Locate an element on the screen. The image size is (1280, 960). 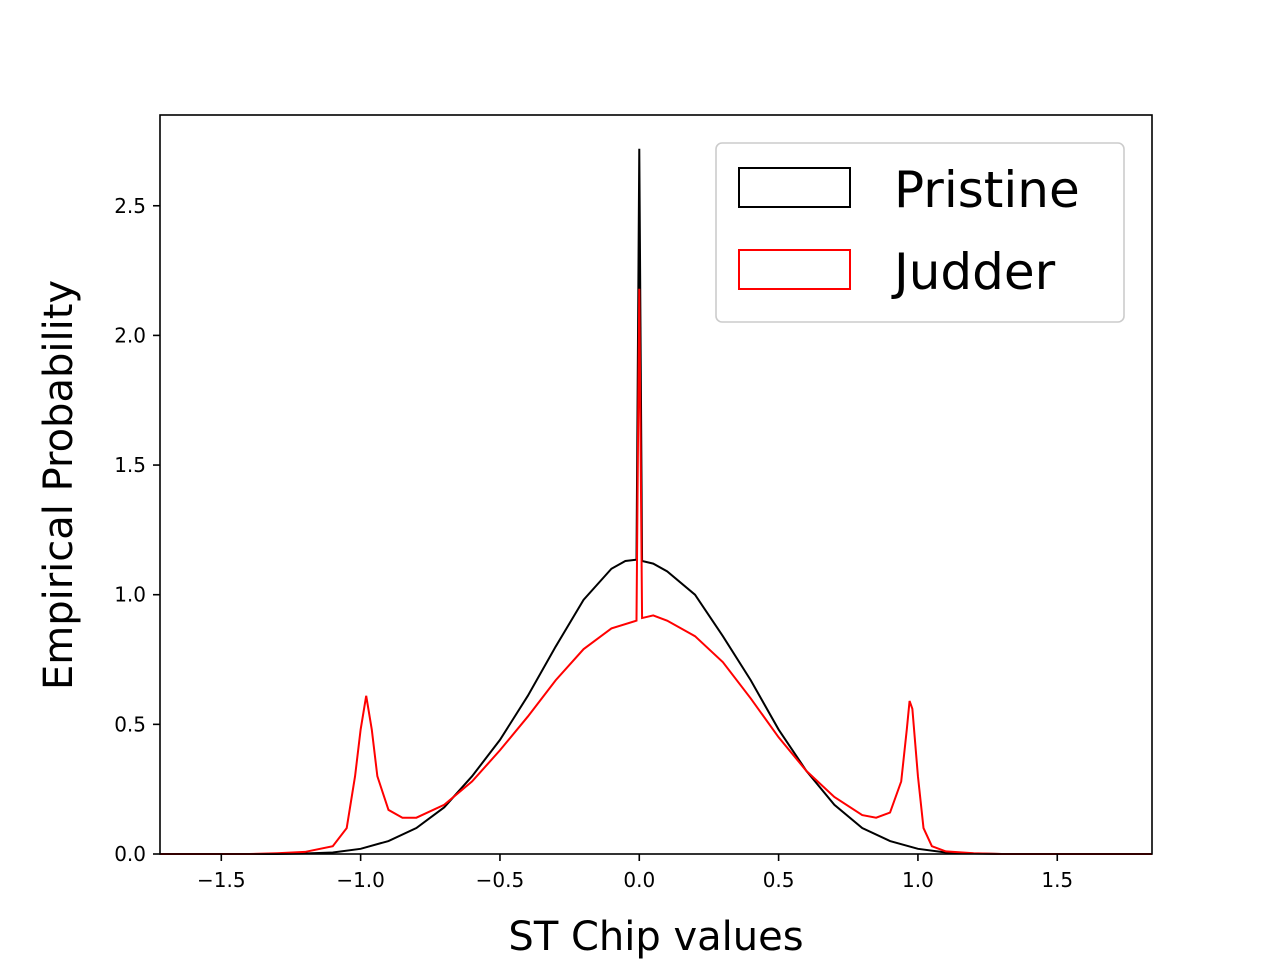
x-axis-ticks: −1.5 −1.0 −0.5 0.0 0.5 1.0 1.5 is located at coordinates (635, 873).